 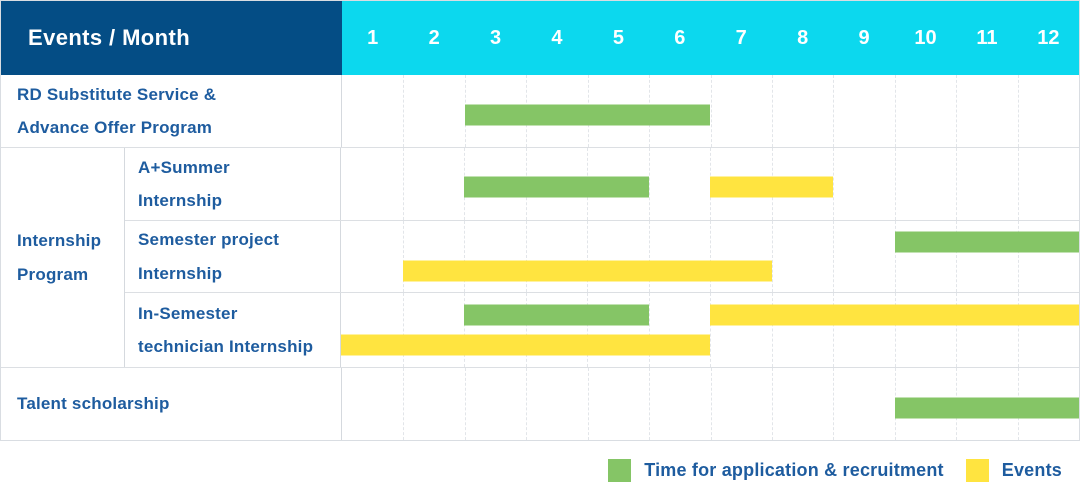 What do you see at coordinates (1048, 37) in the screenshot?
I see `month-header-cell: 12` at bounding box center [1048, 37].